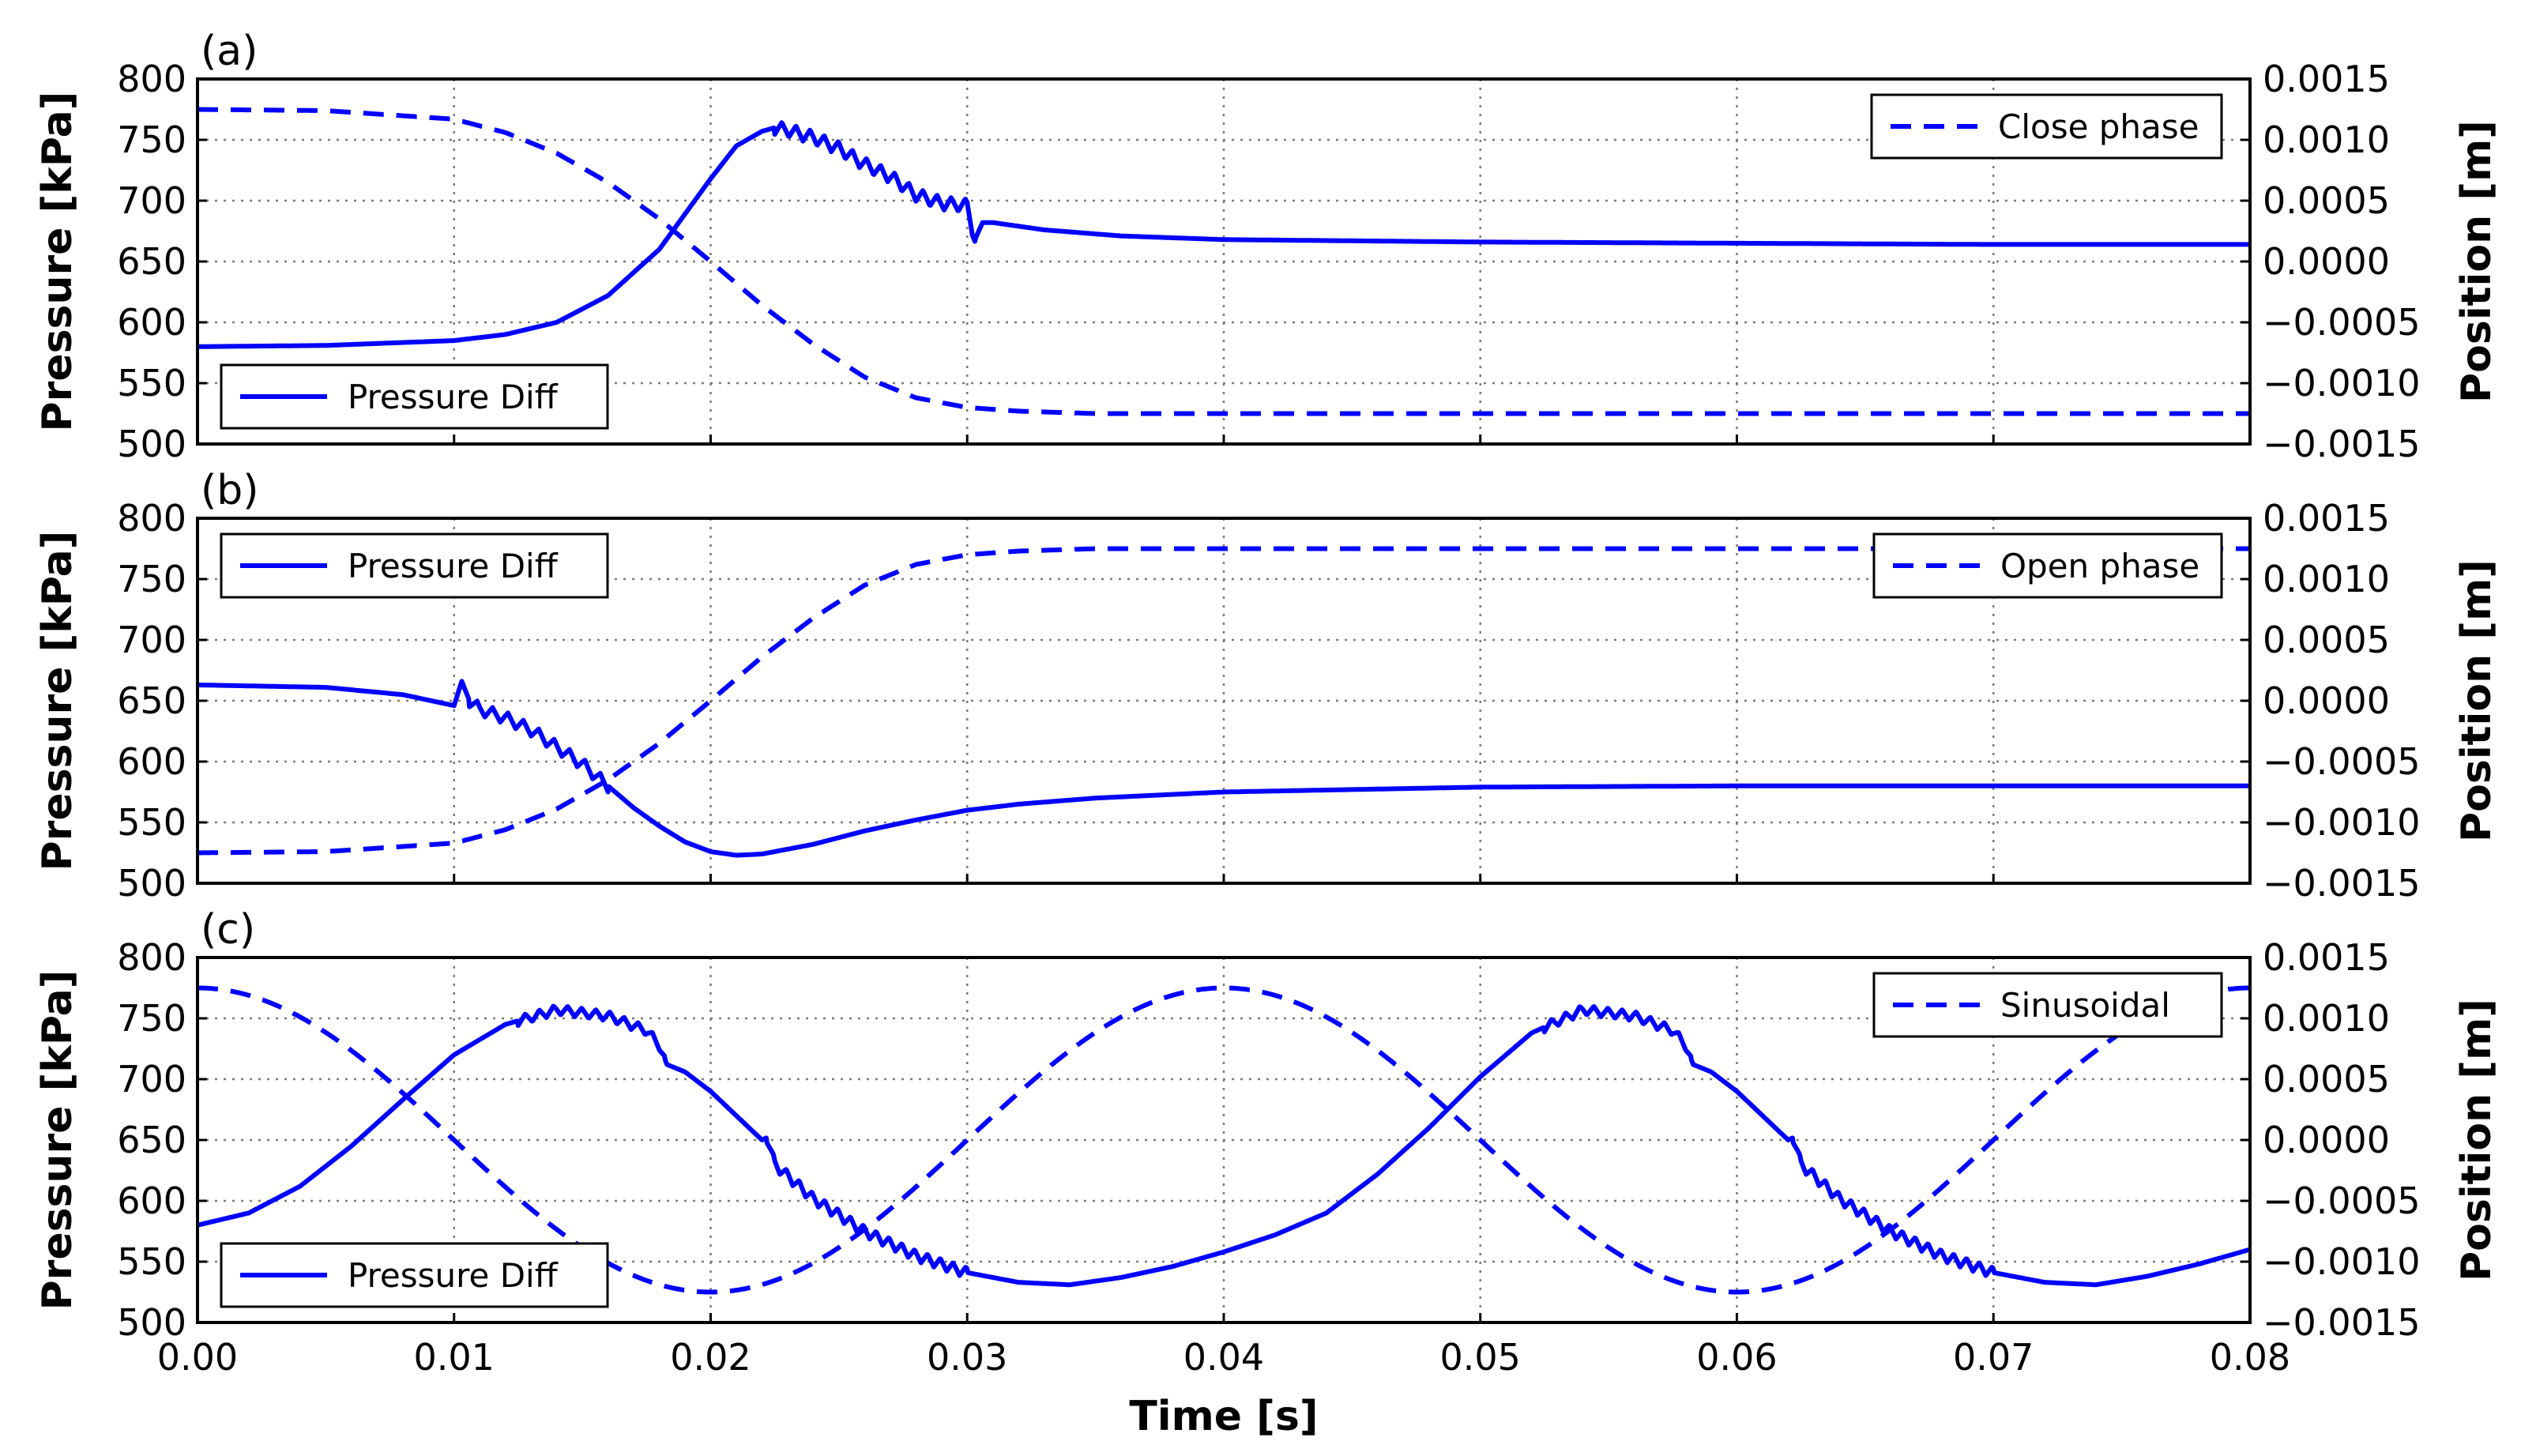  What do you see at coordinates (230, 490) in the screenshot?
I see `panel-label: (b)` at bounding box center [230, 490].